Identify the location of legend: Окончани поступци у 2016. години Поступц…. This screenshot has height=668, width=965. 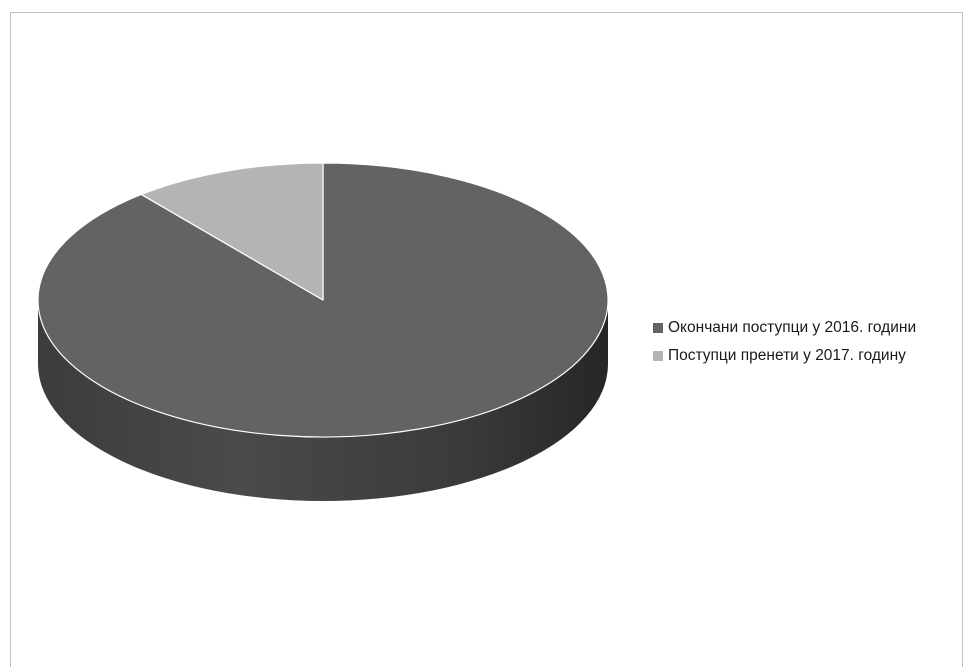
(784, 342).